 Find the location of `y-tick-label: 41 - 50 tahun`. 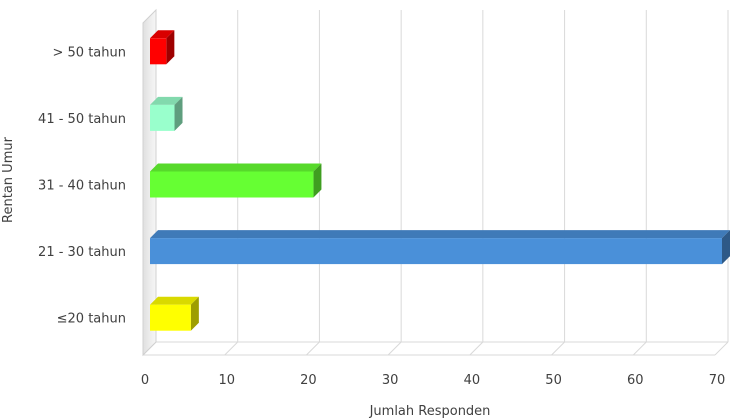

y-tick-label: 41 - 50 tahun is located at coordinates (82, 119).